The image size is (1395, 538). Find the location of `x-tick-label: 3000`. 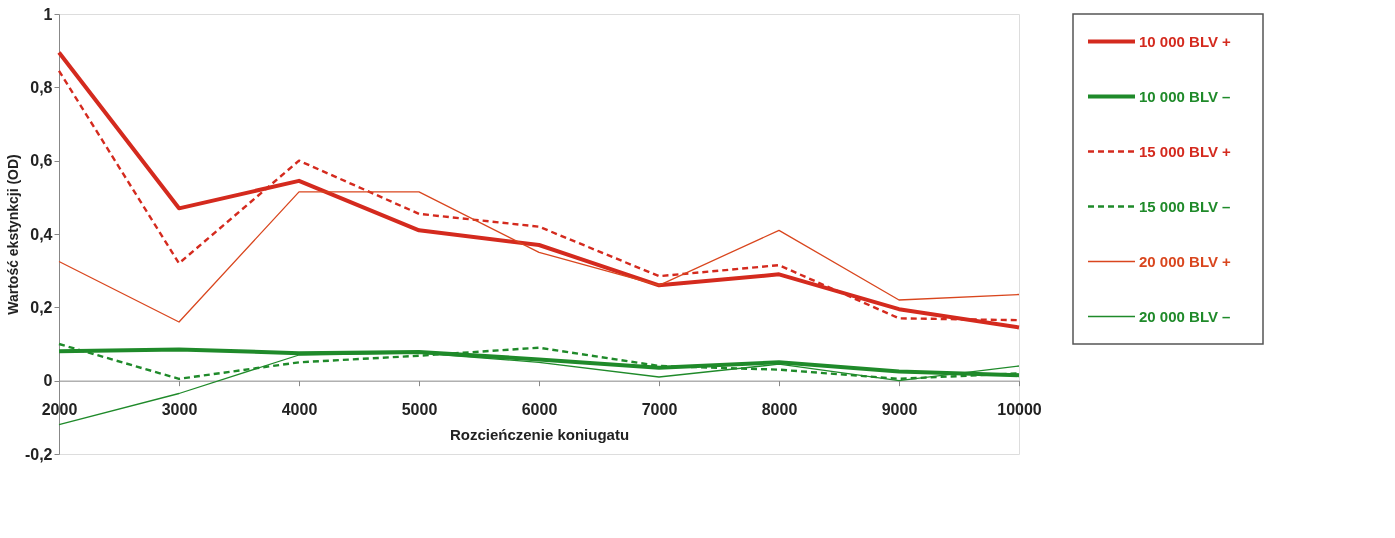

x-tick-label: 3000 is located at coordinates (179, 410).